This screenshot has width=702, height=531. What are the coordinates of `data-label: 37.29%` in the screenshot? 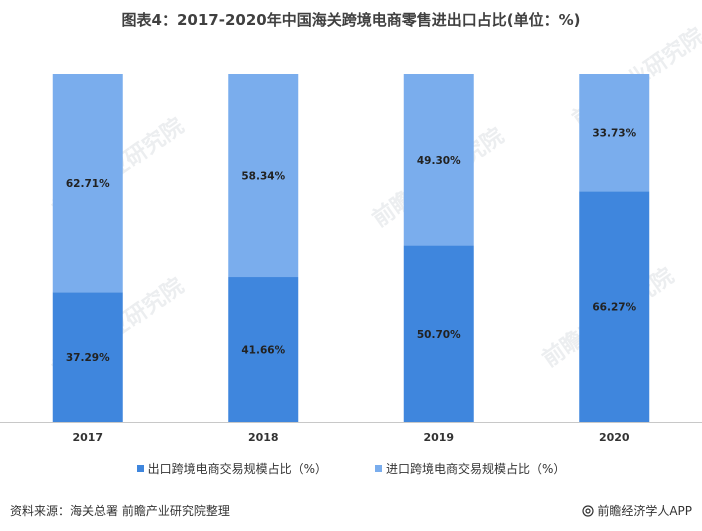 It's located at (88, 358).